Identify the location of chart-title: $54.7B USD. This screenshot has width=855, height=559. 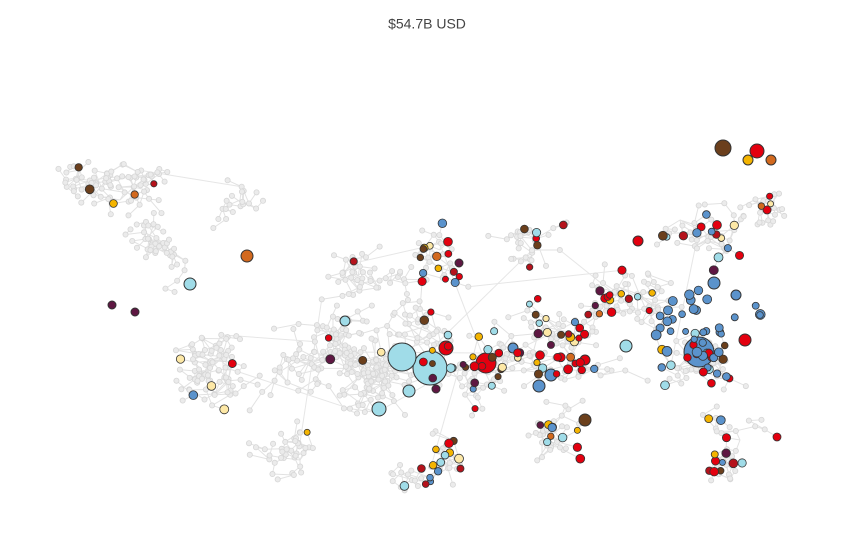
(427, 24).